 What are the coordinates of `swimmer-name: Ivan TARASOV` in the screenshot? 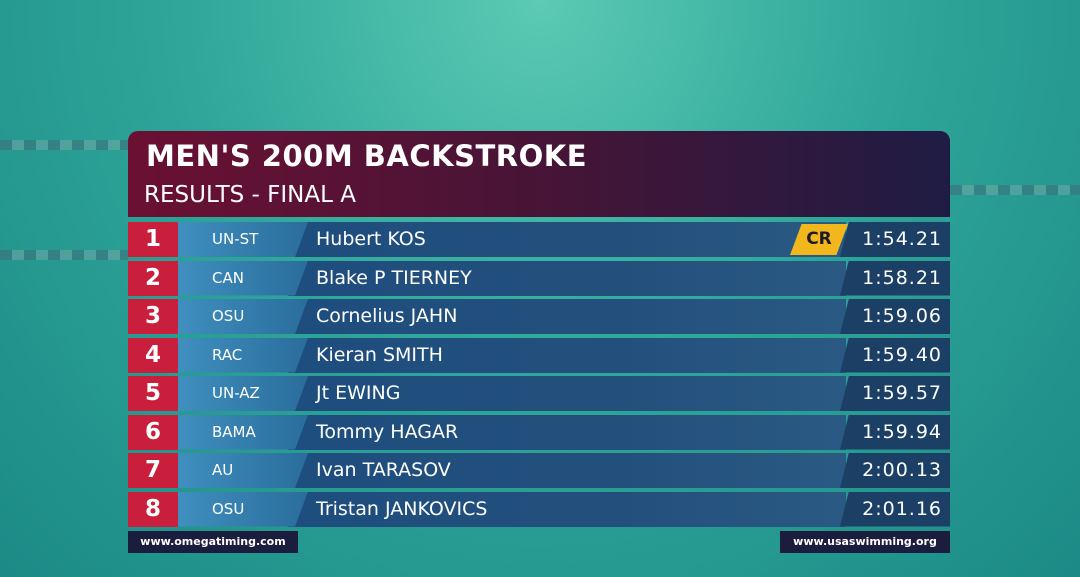 It's located at (383, 470).